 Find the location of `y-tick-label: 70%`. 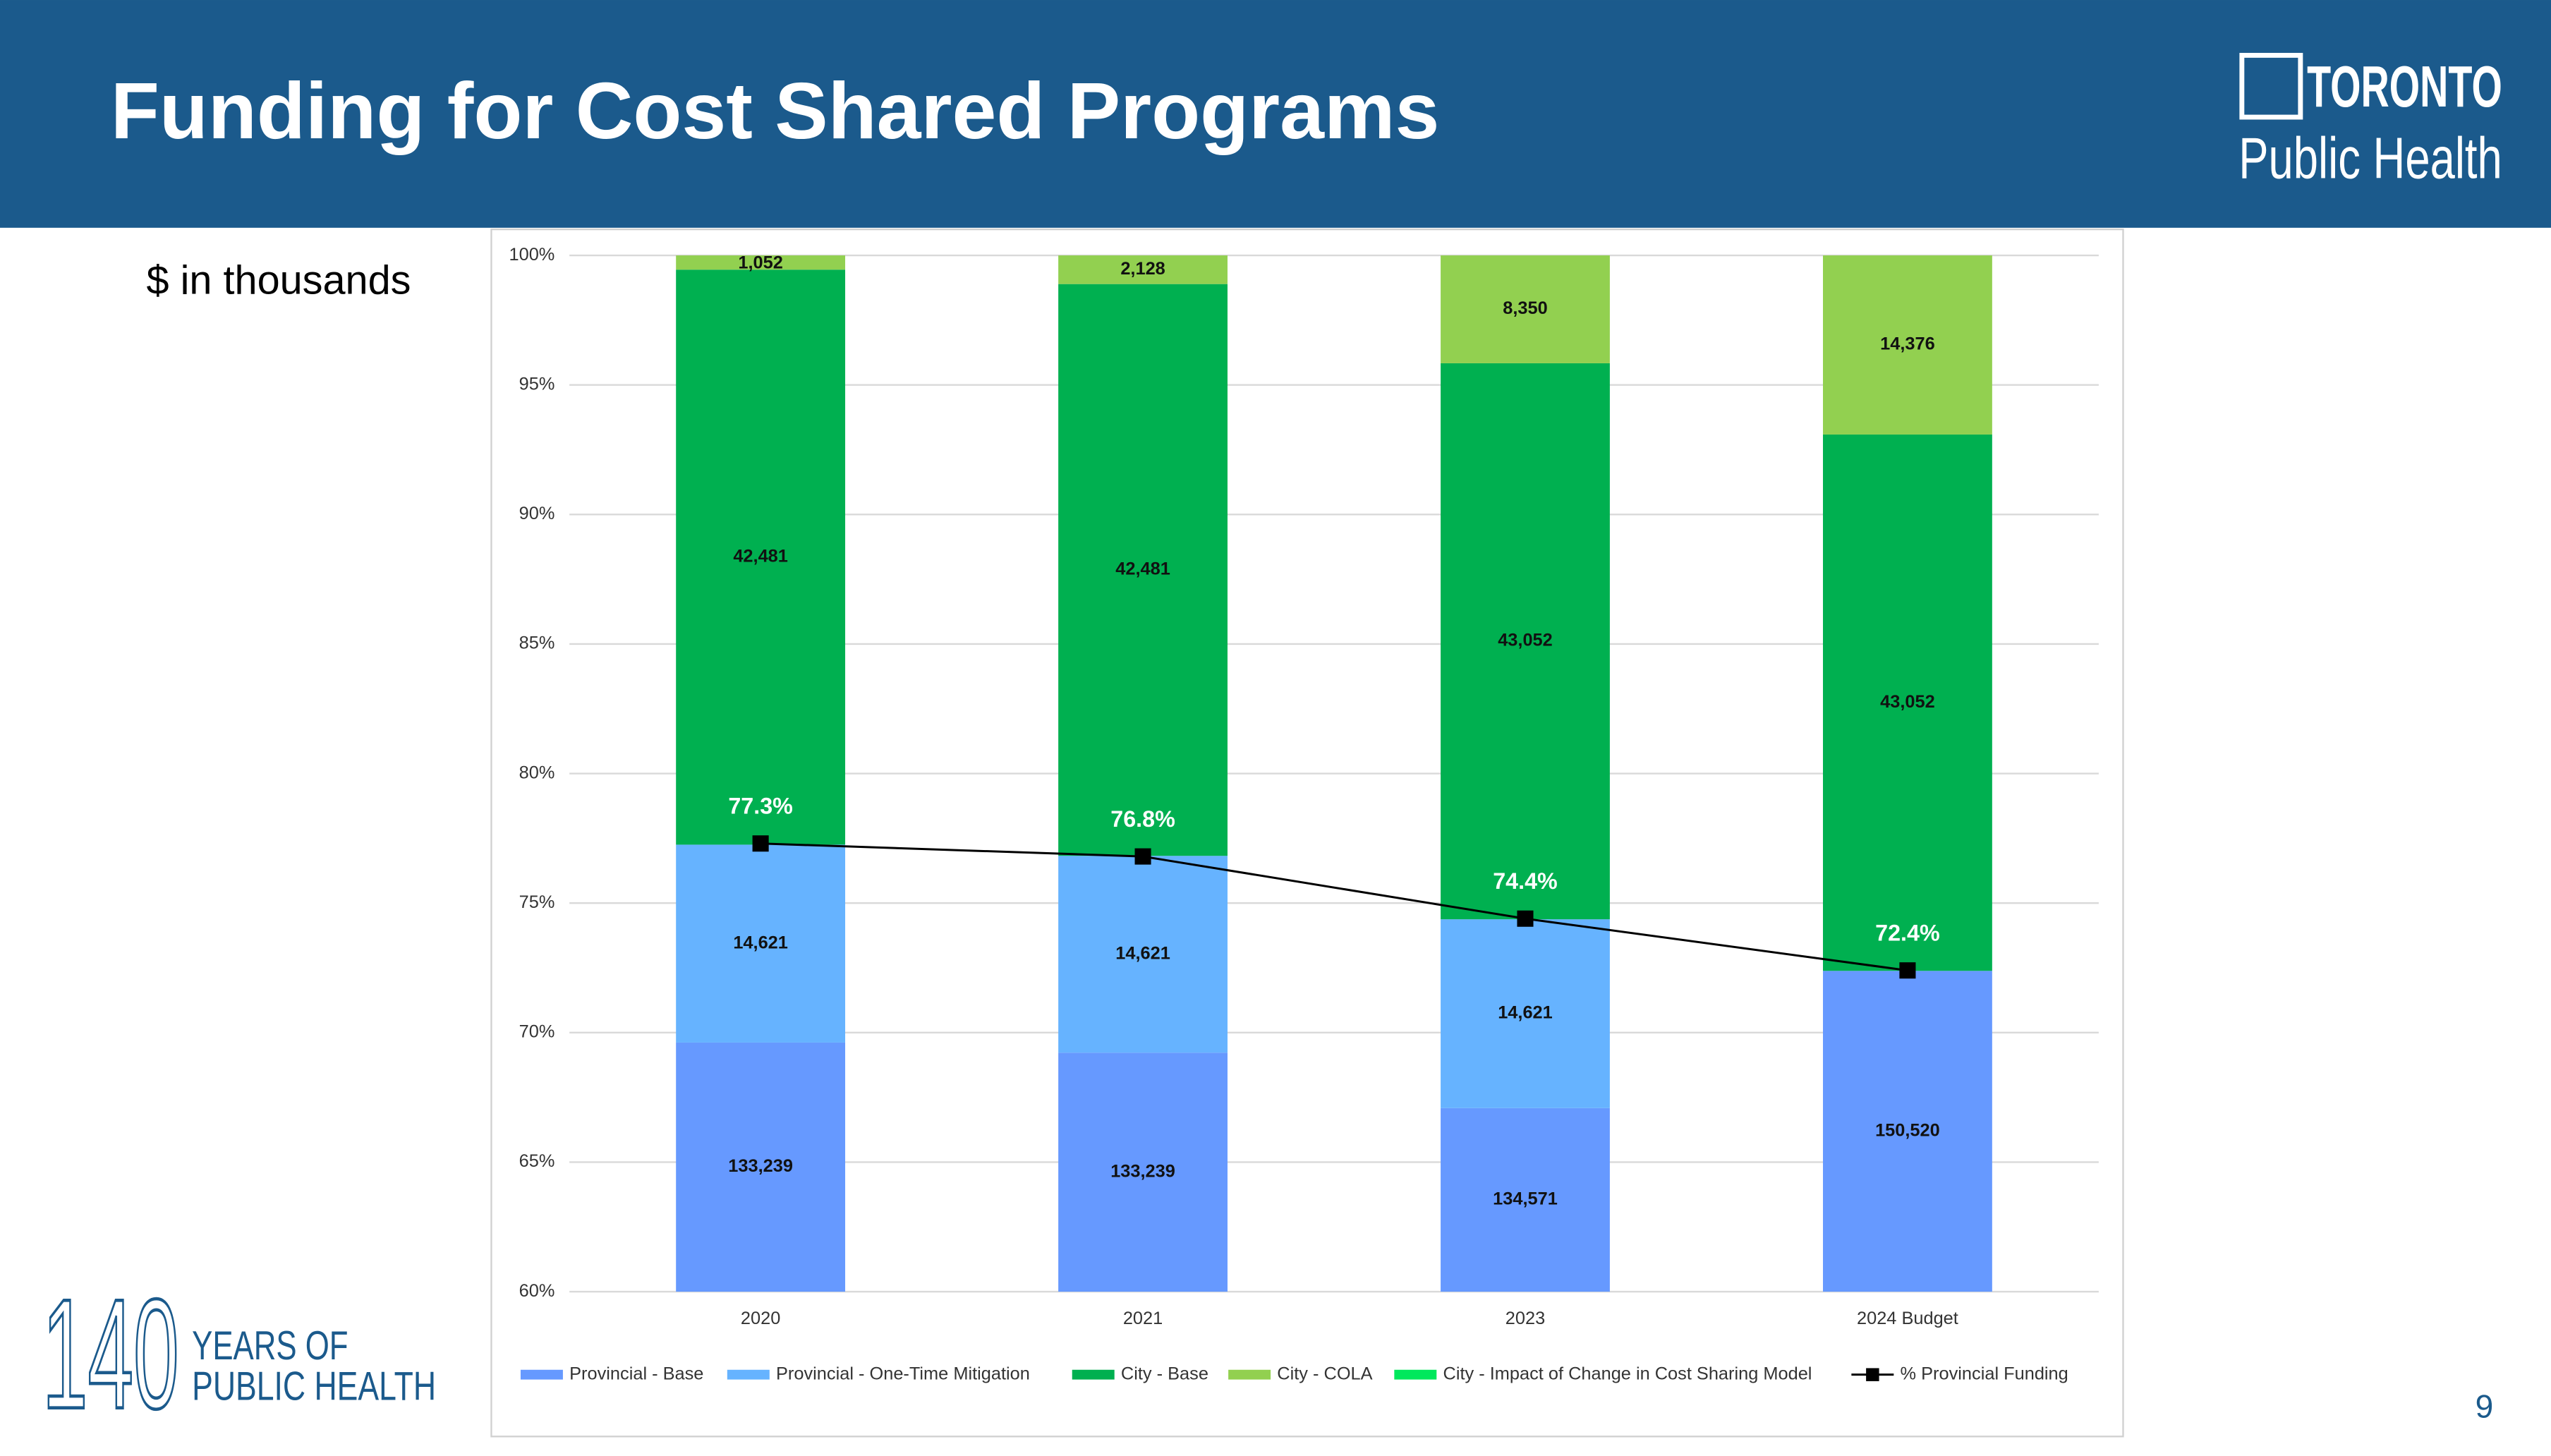

y-tick-label: 70% is located at coordinates (537, 1032).